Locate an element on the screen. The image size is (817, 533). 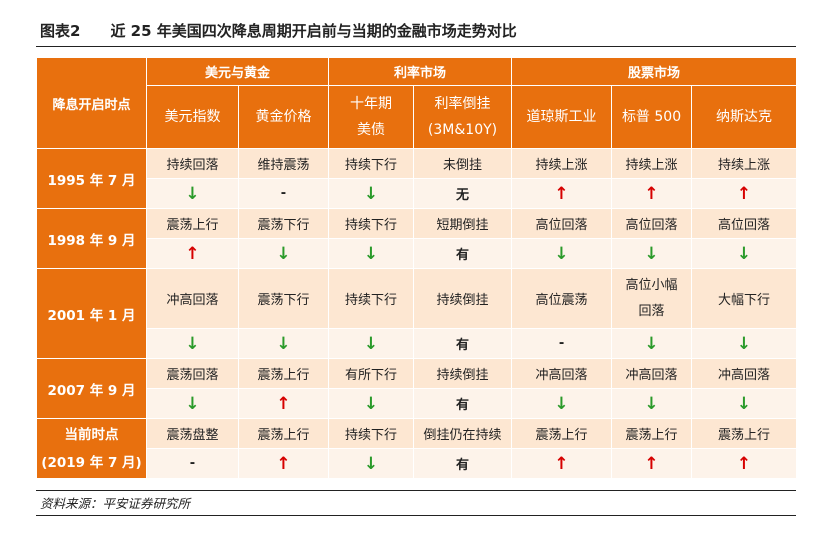
trend-cell: 有所下行 is located at coordinates (371, 373).